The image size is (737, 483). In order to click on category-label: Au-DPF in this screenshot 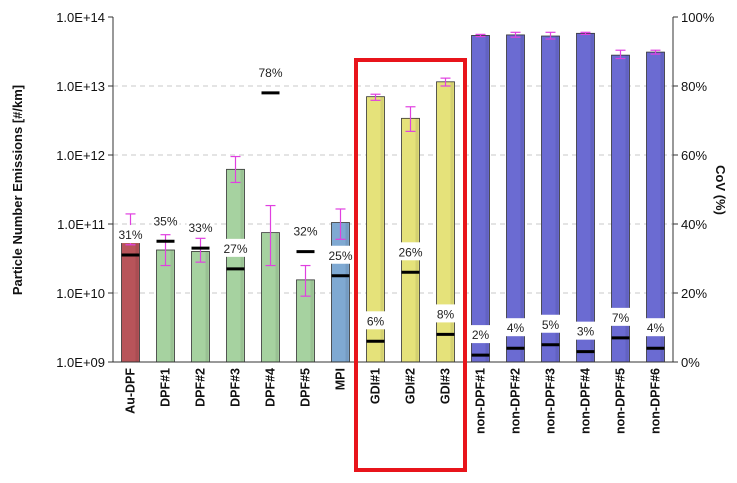, I will do `click(131, 391)`.